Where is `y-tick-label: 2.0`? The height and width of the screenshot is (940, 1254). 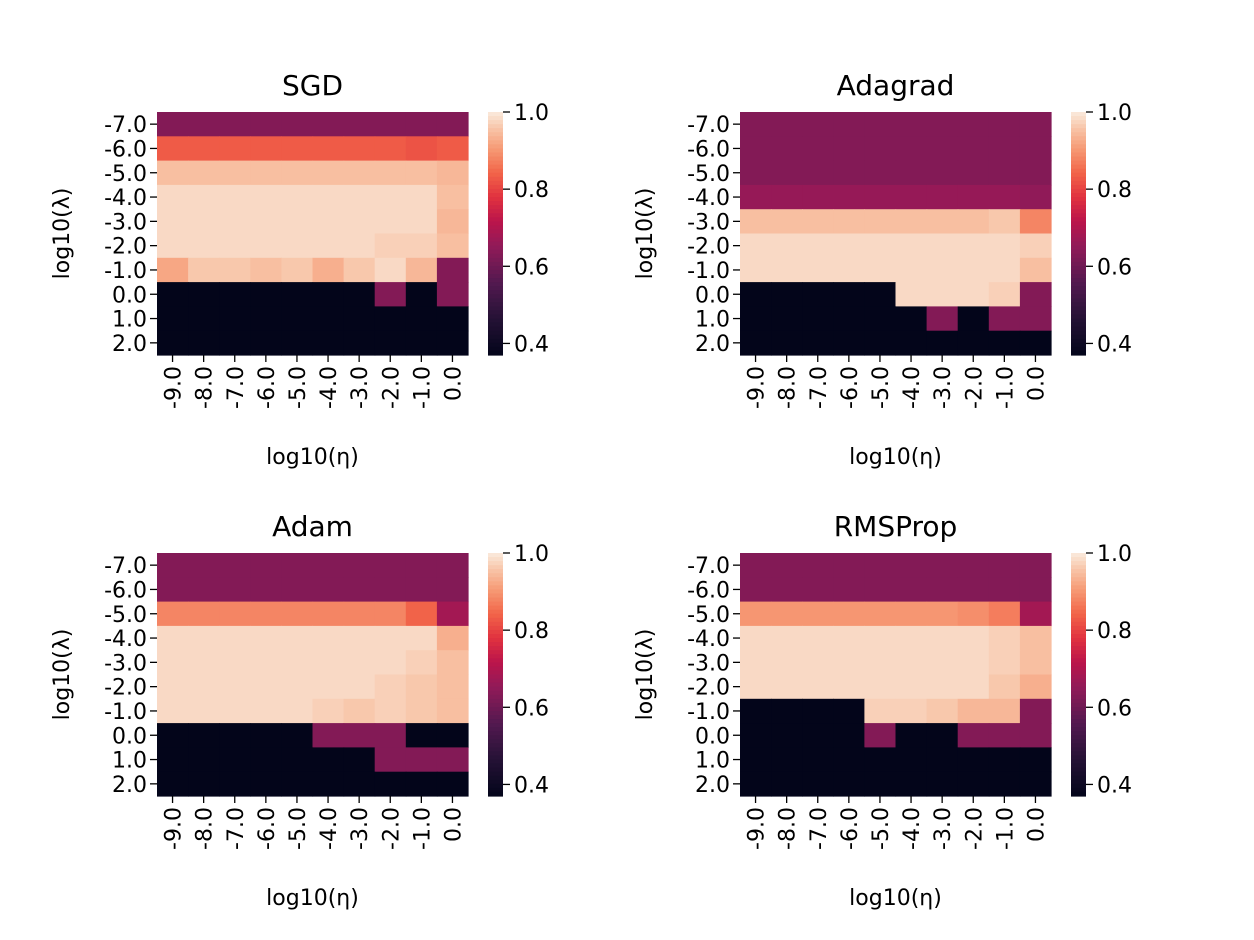
y-tick-label: 2.0 is located at coordinates (712, 344).